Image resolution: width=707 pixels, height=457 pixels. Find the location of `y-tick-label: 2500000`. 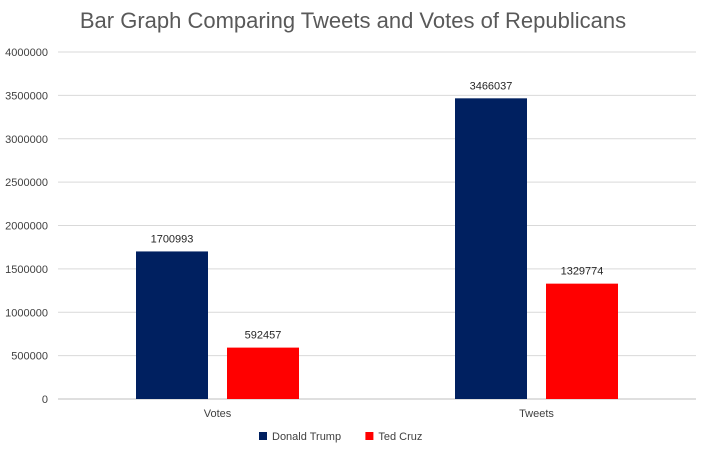

y-tick-label: 2500000 is located at coordinates (26, 183).